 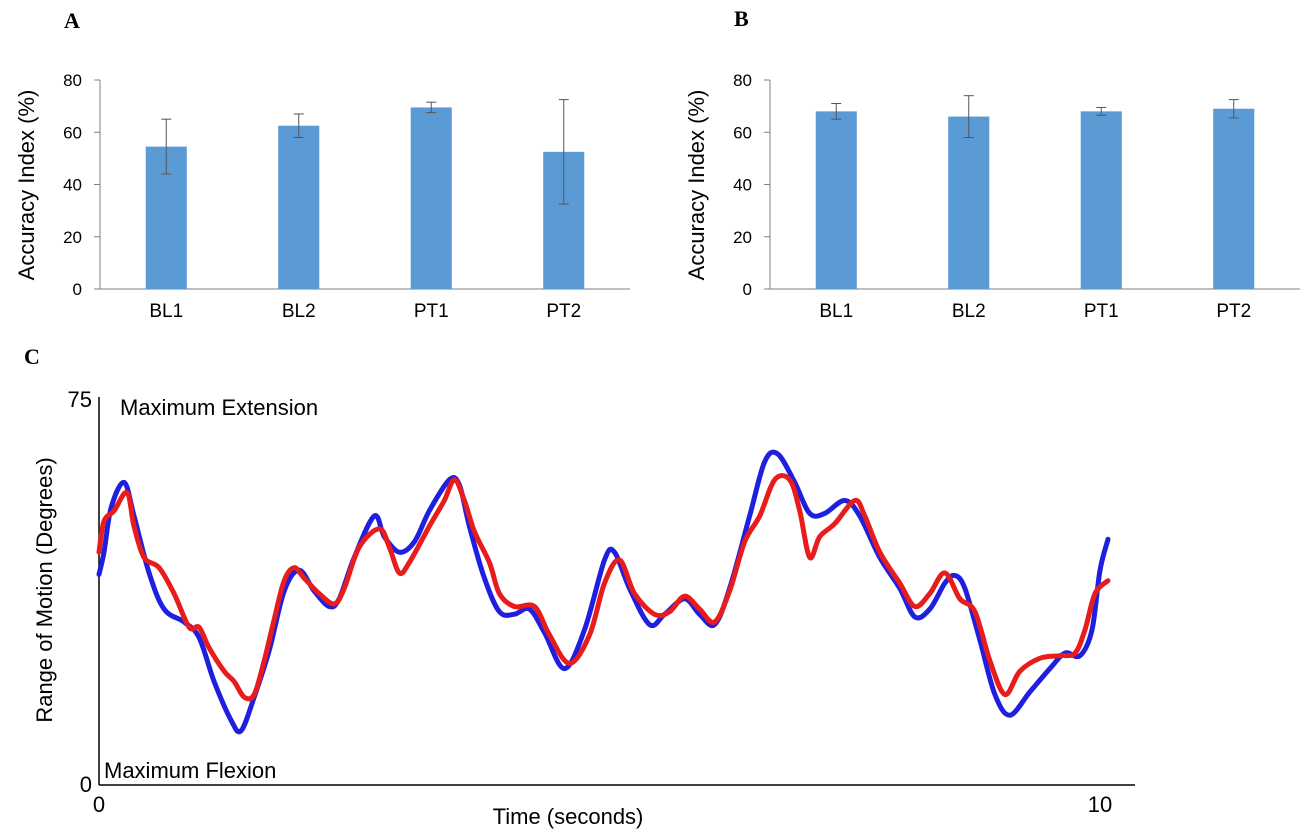 What do you see at coordinates (742, 80) in the screenshot?
I see `panel-b-y-tick-label: 80` at bounding box center [742, 80].